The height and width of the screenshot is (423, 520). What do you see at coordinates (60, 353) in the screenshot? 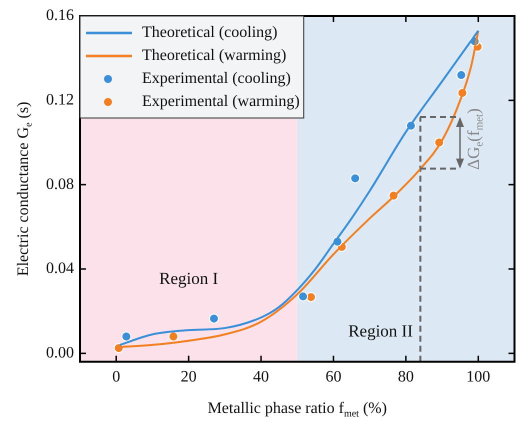
I see `y-tick-label: 0.00` at bounding box center [60, 353].